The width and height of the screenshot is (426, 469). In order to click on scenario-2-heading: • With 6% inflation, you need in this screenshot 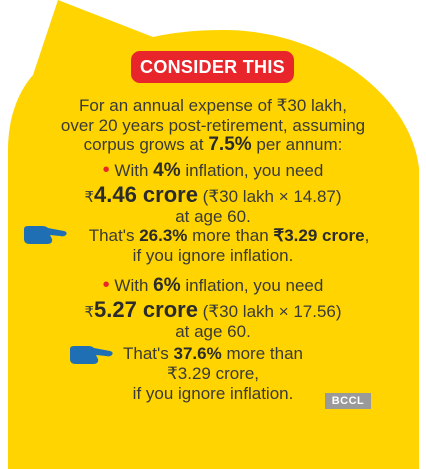, I will do `click(213, 285)`.